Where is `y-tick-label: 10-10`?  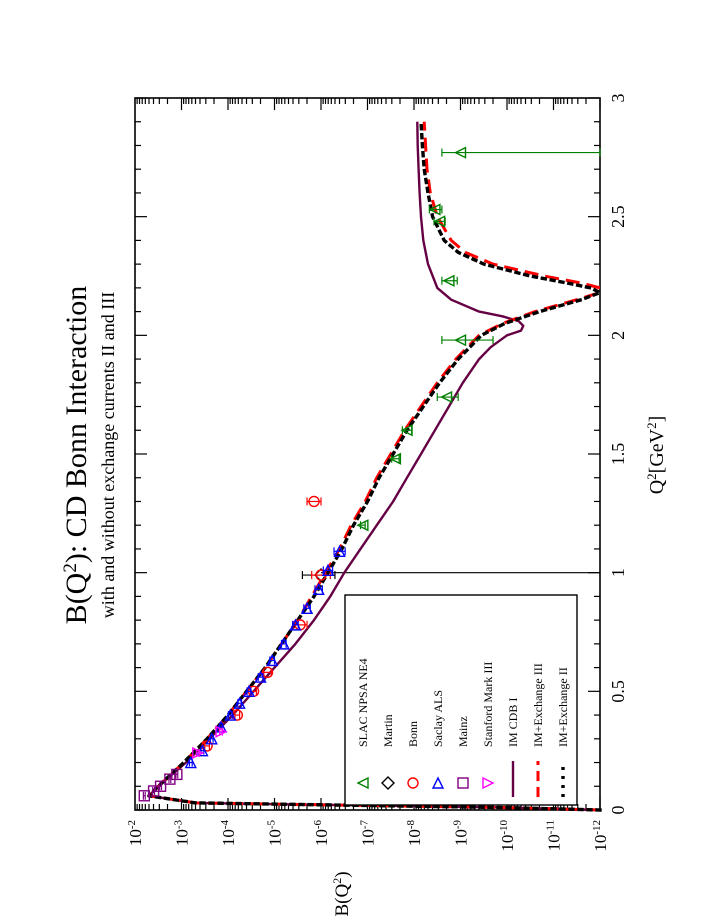
y-tick-label: 10-10 is located at coordinates (507, 836).